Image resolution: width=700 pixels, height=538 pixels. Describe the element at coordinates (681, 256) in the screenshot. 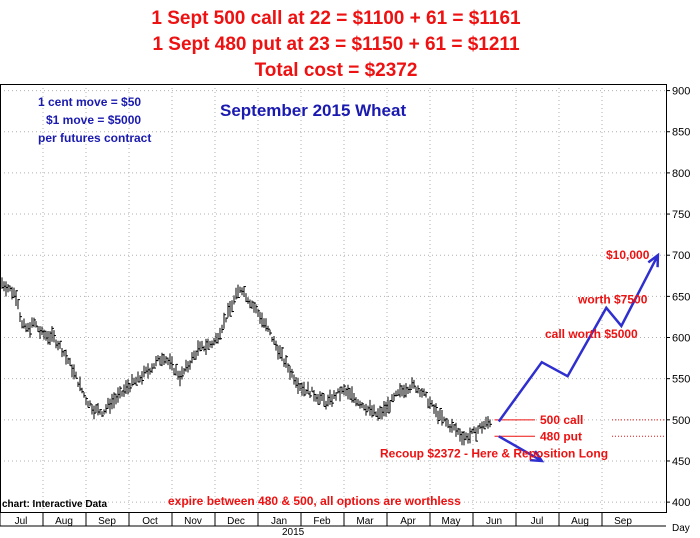

I see `y-tick-label-700: 700` at that location.